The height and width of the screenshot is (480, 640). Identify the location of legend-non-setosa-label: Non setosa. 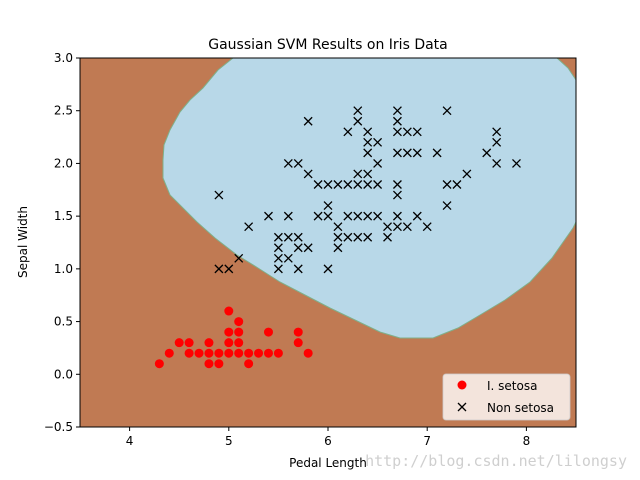
(520, 408).